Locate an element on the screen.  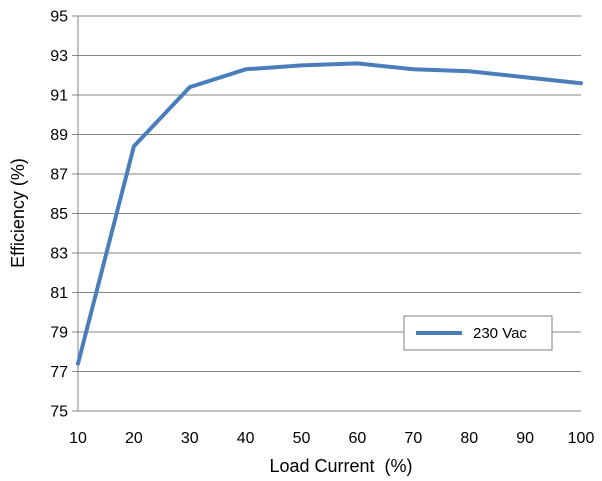
y-tick-label-85: 85 is located at coordinates (59, 214).